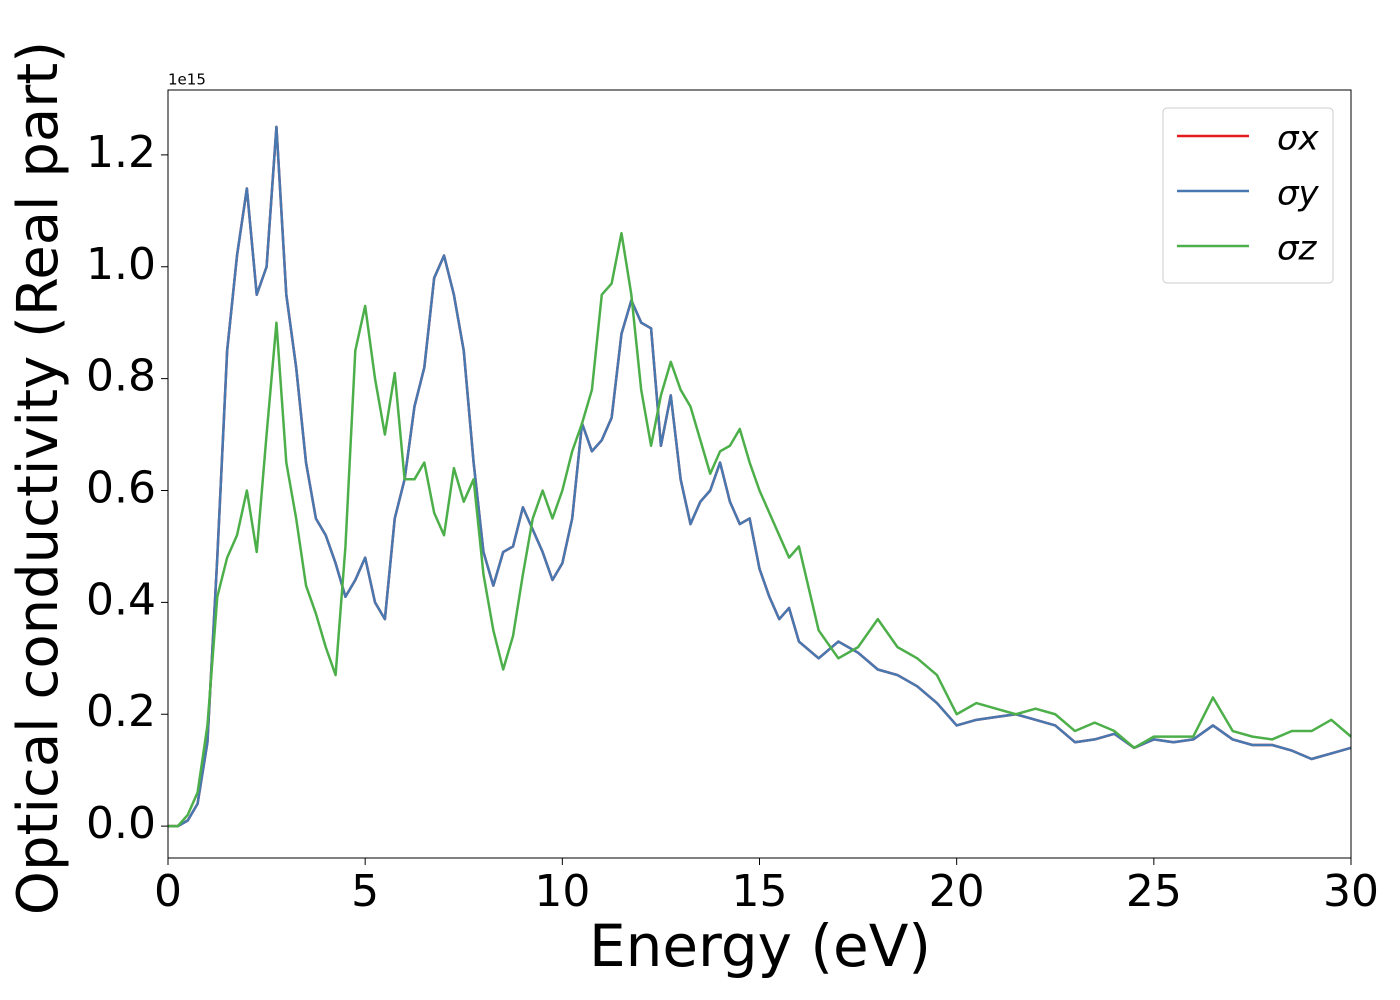 The width and height of the screenshot is (1400, 1000). What do you see at coordinates (187, 80) in the screenshot?
I see `y-offset-label: 1e15` at bounding box center [187, 80].